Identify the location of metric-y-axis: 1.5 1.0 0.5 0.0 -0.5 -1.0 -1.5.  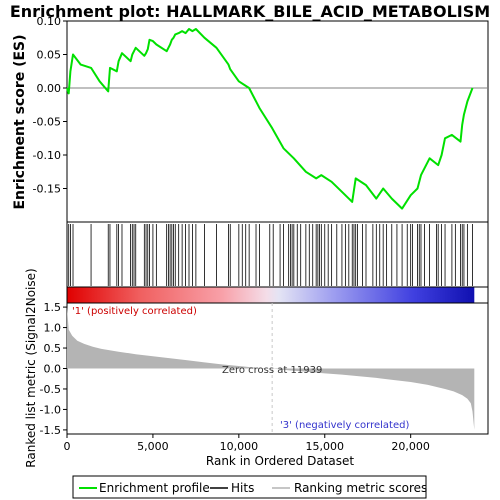
(53, 369).